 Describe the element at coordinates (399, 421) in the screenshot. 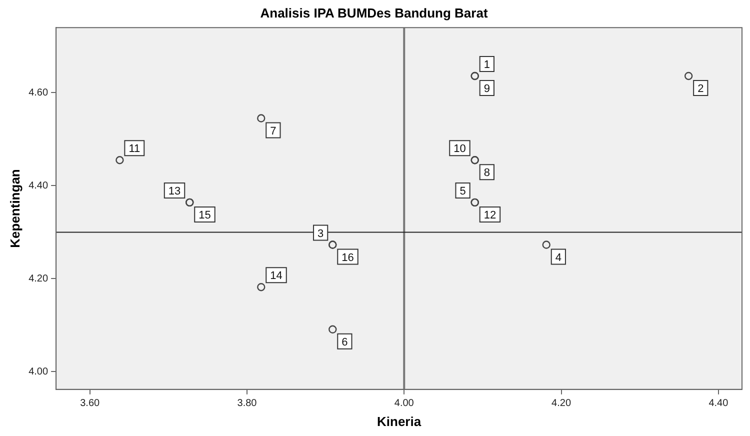

I see `x-axis-title: Kineria` at that location.